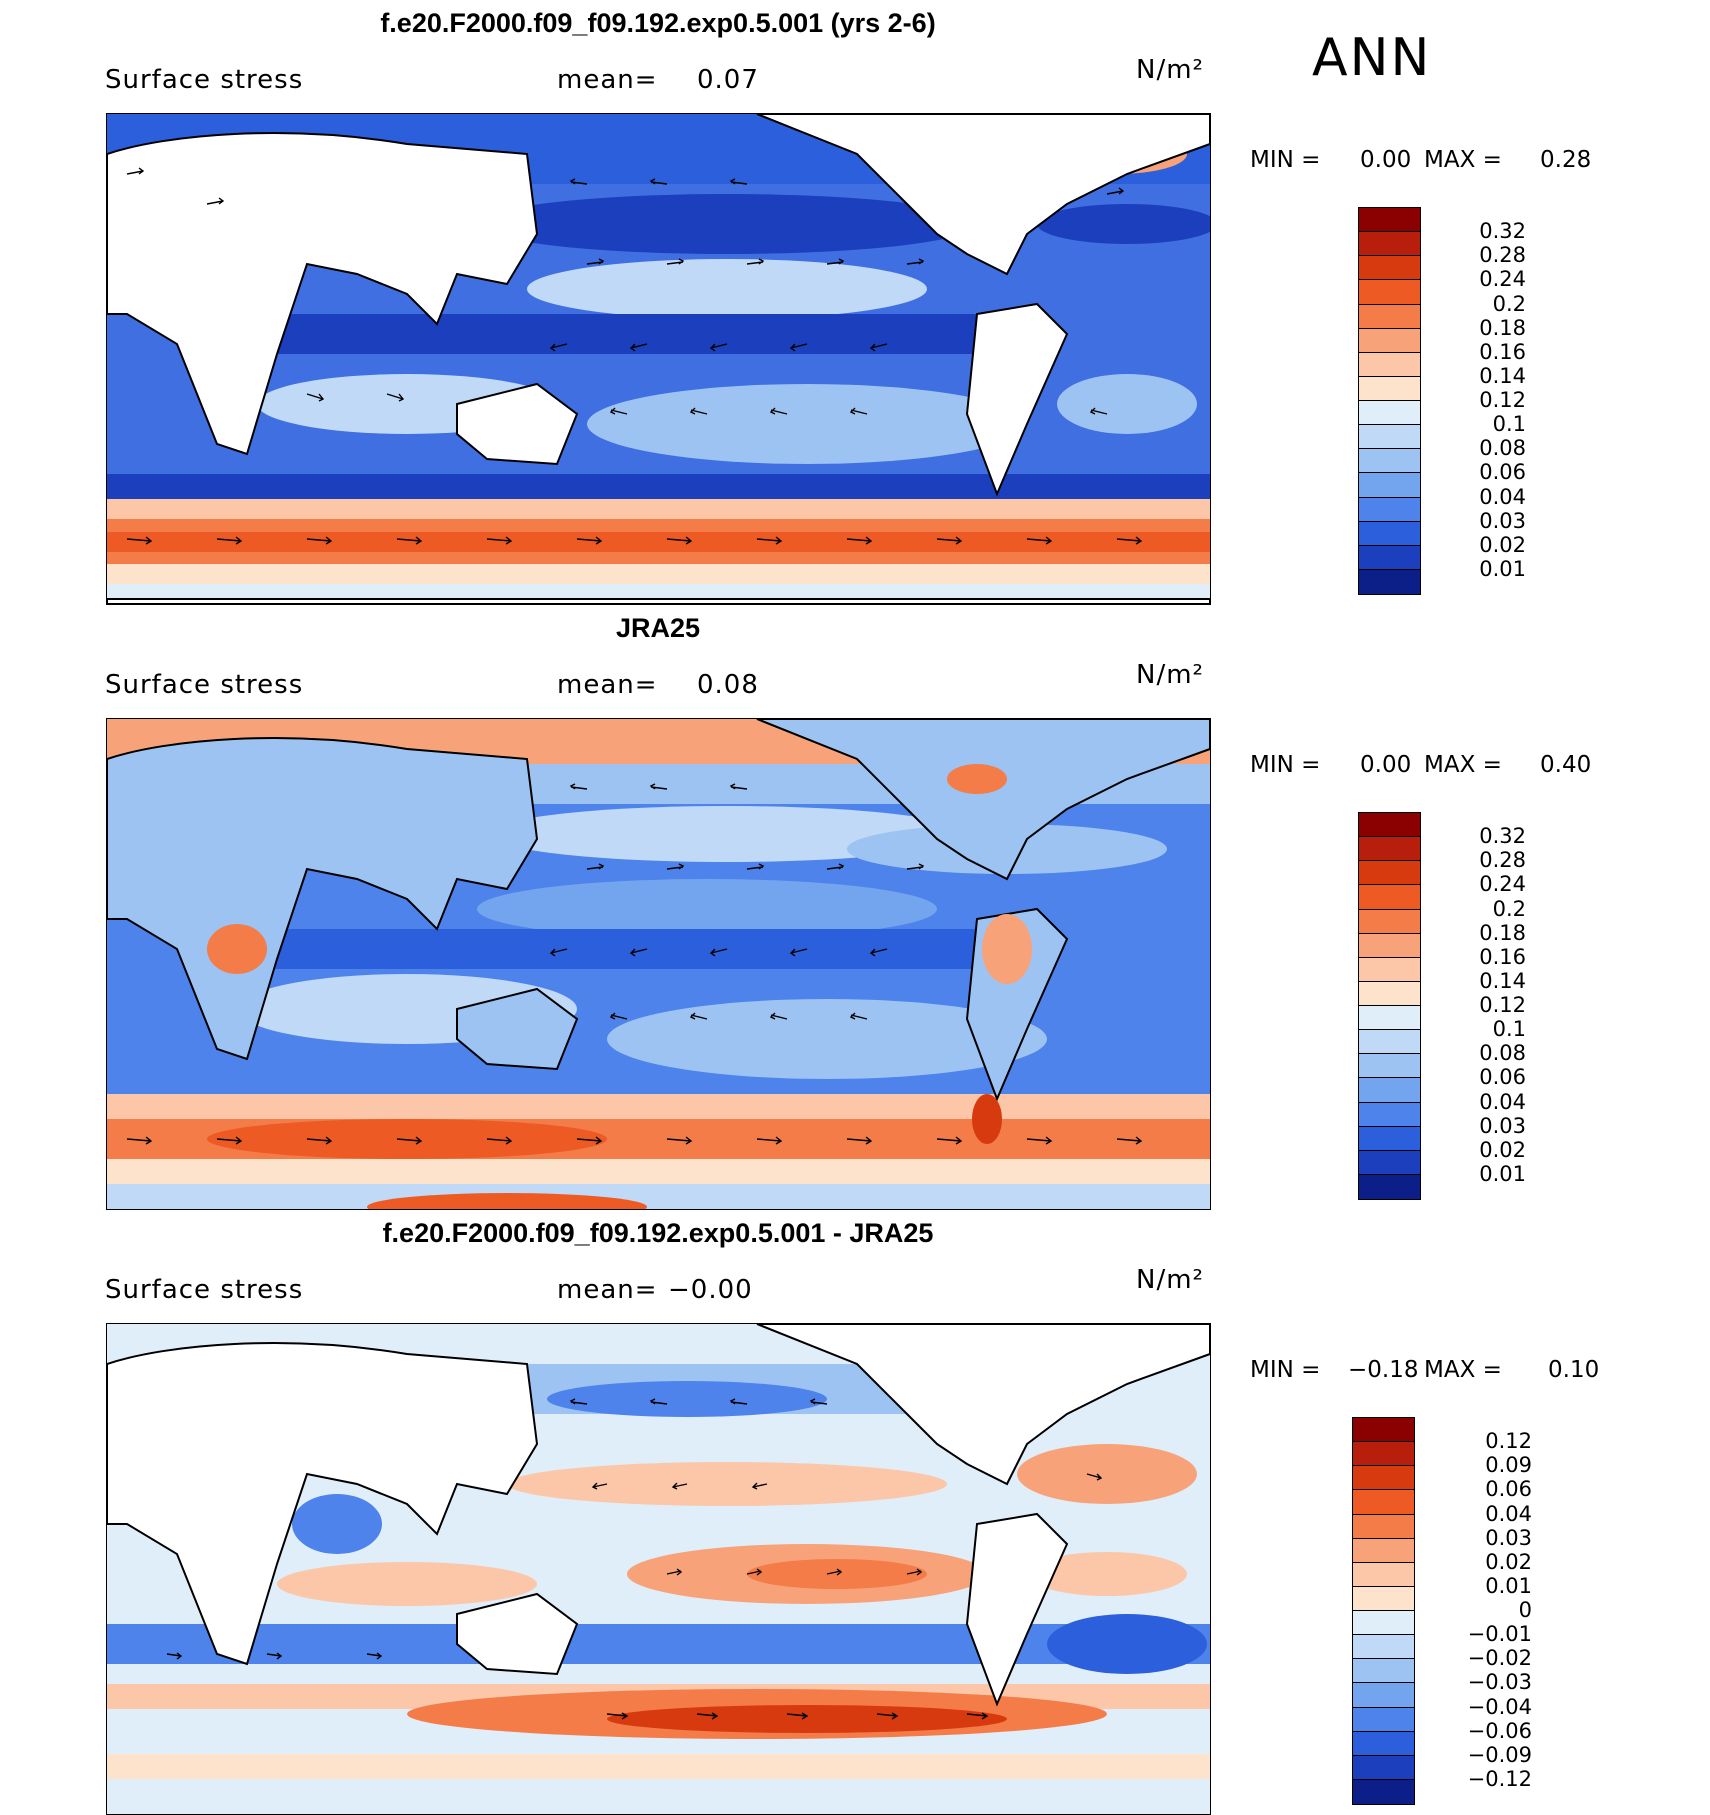  Describe the element at coordinates (1463, 1370) in the screenshot. I see `panel-3-max-label: MAX =` at that location.